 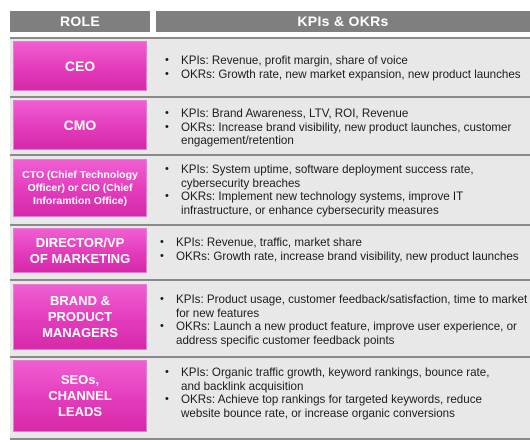 I want to click on role-label: SEOs, CHANNEL LEADS, so click(x=80, y=395).